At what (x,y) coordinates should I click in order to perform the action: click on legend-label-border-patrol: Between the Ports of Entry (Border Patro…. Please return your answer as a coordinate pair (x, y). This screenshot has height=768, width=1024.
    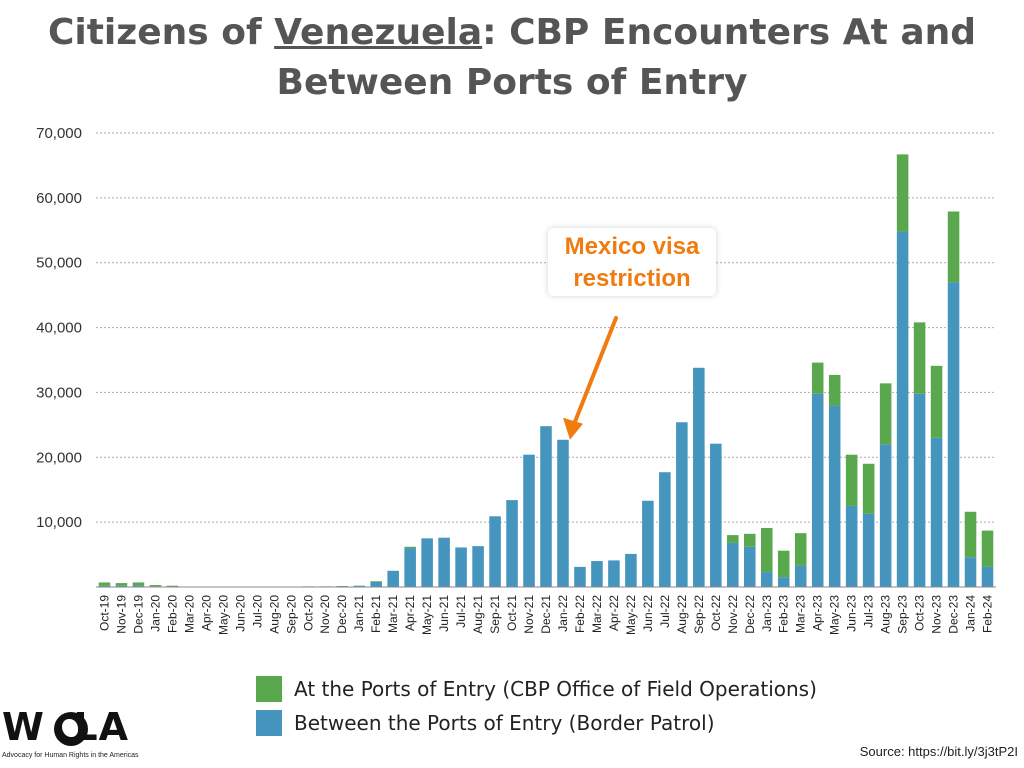
    Looking at the image, I should click on (504, 723).